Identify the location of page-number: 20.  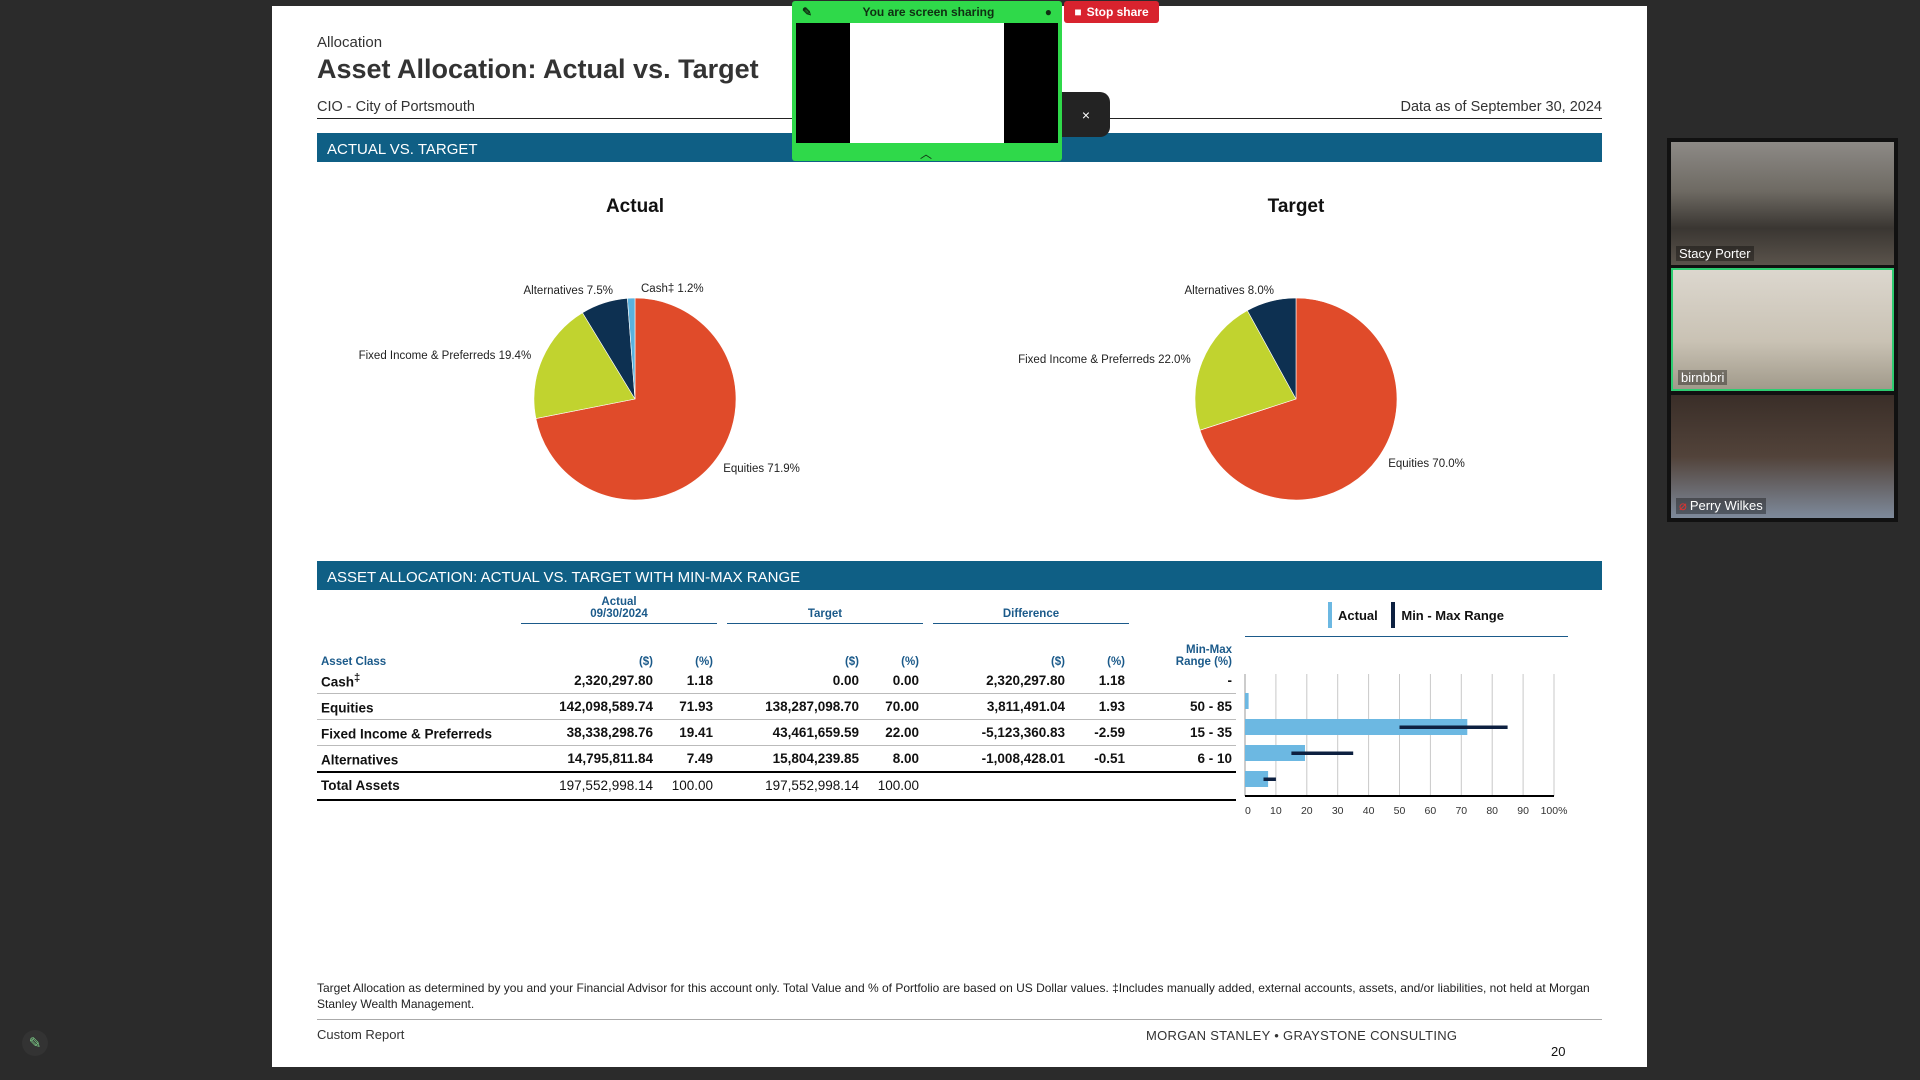
(1558, 1051).